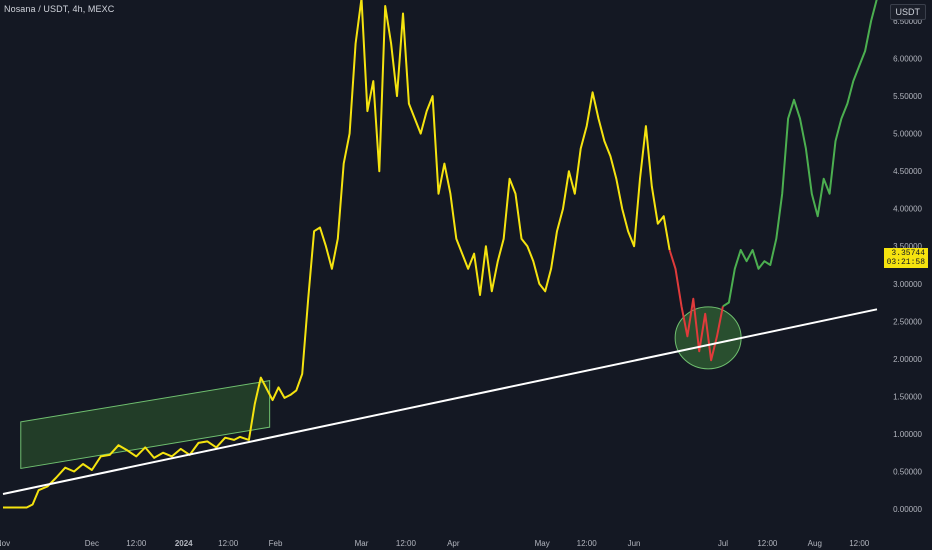 This screenshot has width=932, height=550. Describe the element at coordinates (907, 96) in the screenshot. I see `y-tick-label: 5.50000` at that location.